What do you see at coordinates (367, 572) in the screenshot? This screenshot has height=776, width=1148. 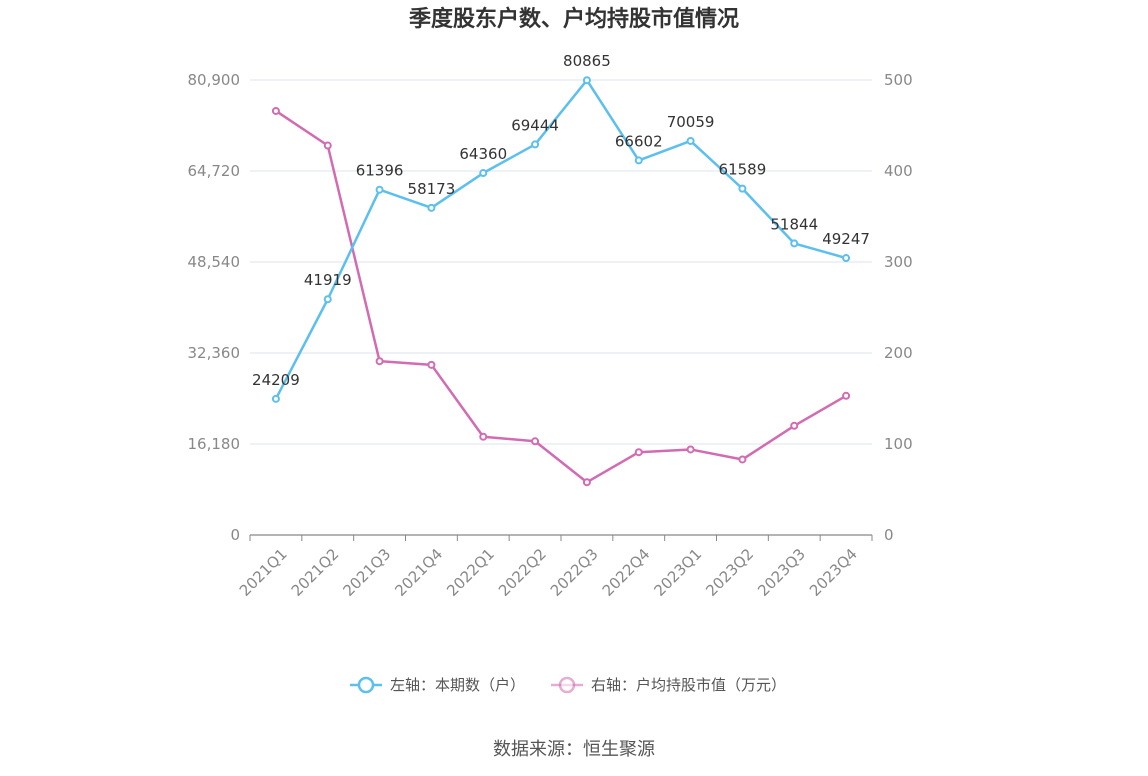 I see `x-tick-label: 2021Q3` at bounding box center [367, 572].